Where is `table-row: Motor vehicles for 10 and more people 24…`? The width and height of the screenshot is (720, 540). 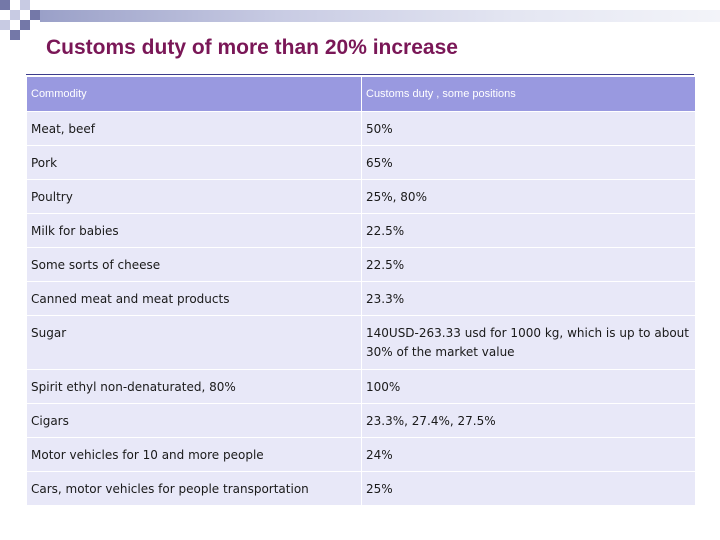
table-row: Motor vehicles for 10 and more people 24… is located at coordinates (361, 454).